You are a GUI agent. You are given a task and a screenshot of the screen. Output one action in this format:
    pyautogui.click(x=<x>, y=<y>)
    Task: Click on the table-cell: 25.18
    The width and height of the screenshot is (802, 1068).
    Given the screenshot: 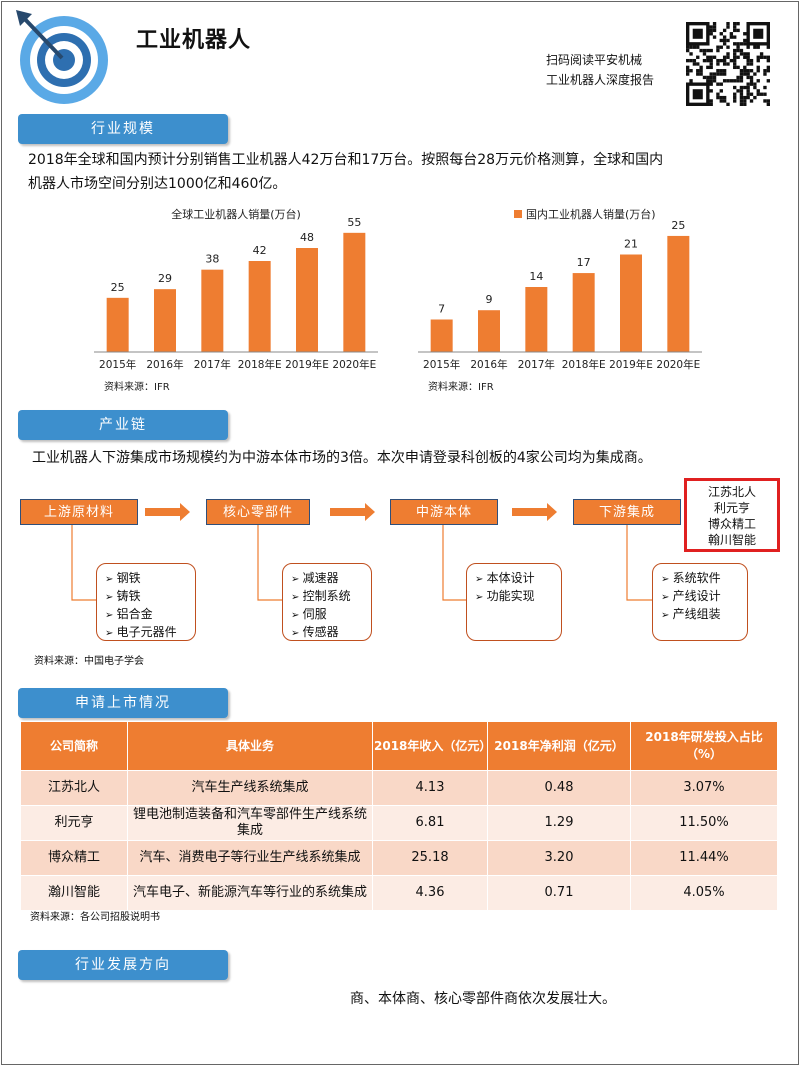 What is the action you would take?
    pyautogui.click(x=430, y=858)
    